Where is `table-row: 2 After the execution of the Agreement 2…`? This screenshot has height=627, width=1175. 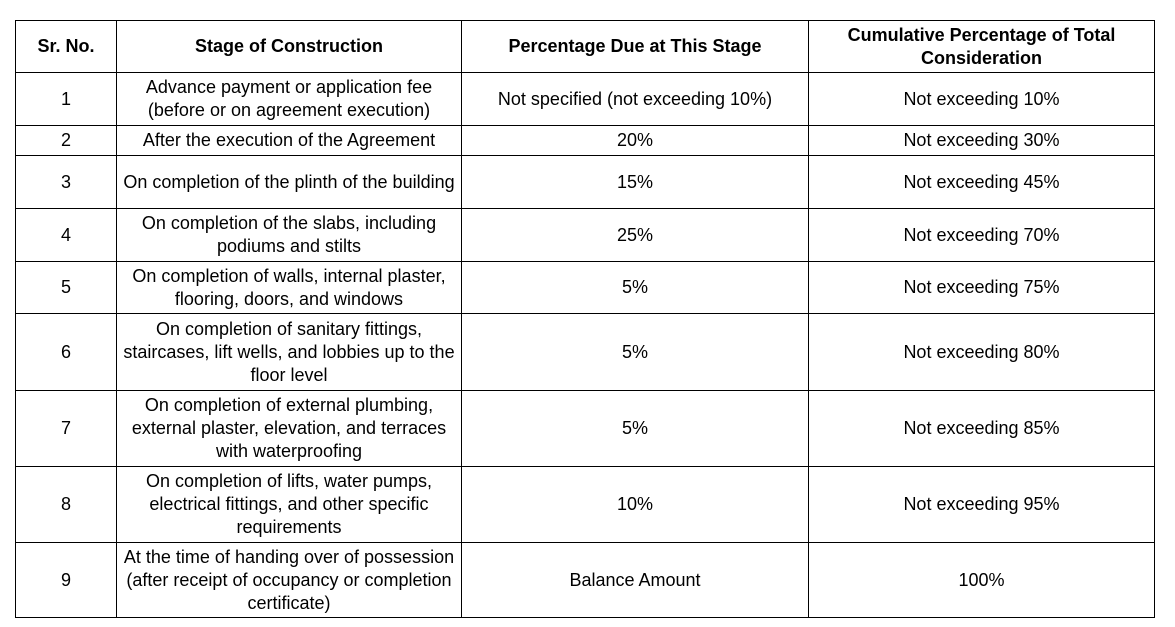
table-row: 2 After the execution of the Agreement 2… is located at coordinates (585, 140).